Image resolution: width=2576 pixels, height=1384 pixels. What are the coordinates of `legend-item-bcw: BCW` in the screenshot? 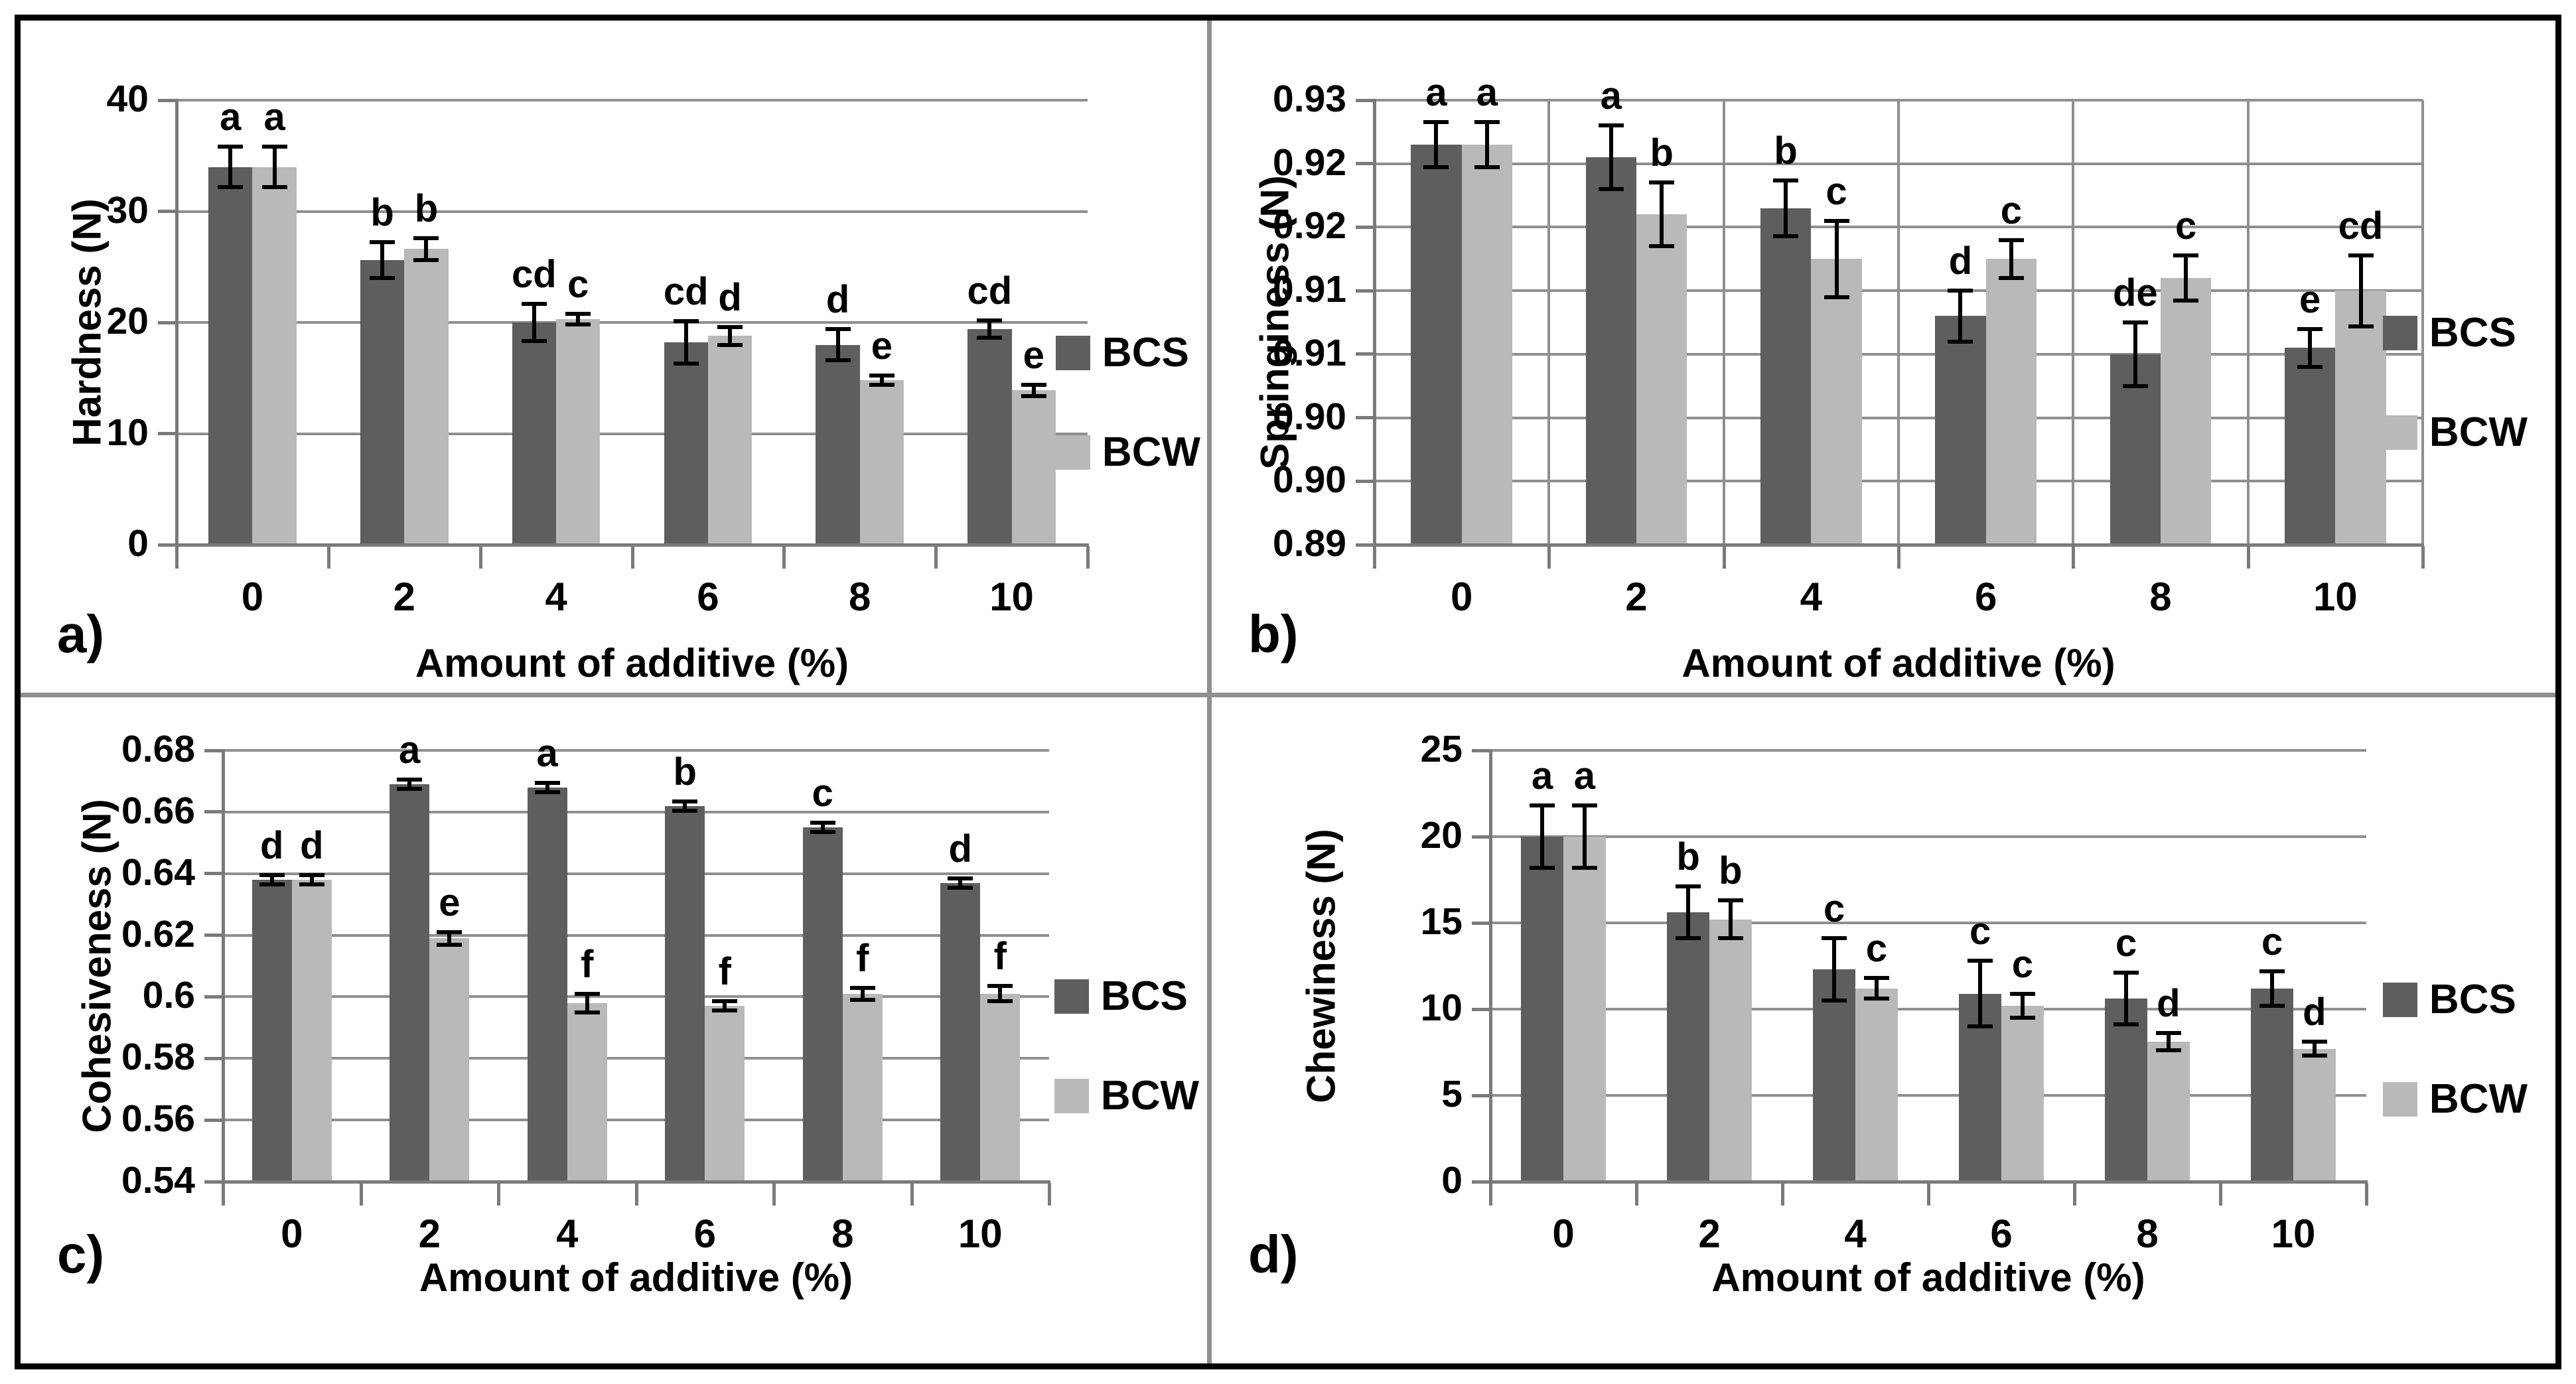 It's located at (1127, 1096).